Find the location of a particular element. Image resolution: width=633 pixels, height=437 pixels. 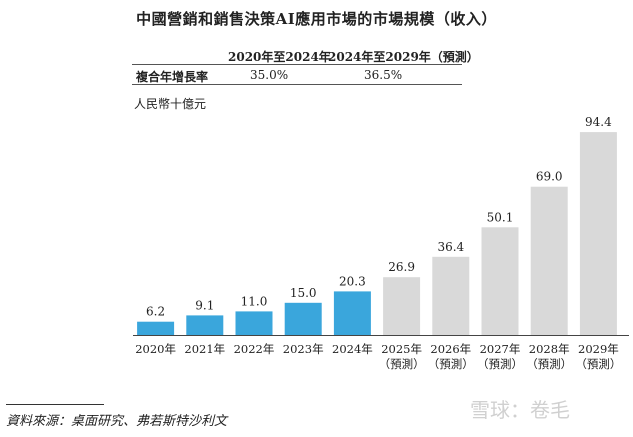

cagr-row-label: 複合年增長率 is located at coordinates (172, 77).